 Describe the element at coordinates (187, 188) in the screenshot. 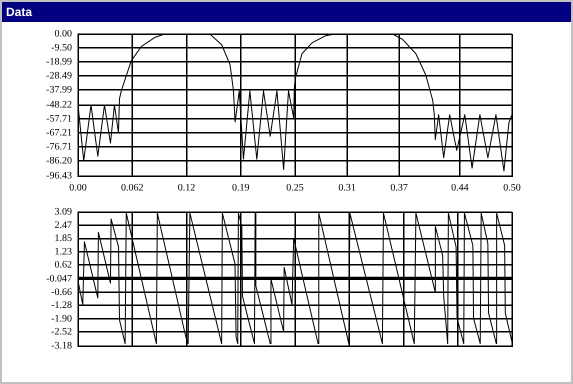

I see `x-tick-label: 0.12` at that location.